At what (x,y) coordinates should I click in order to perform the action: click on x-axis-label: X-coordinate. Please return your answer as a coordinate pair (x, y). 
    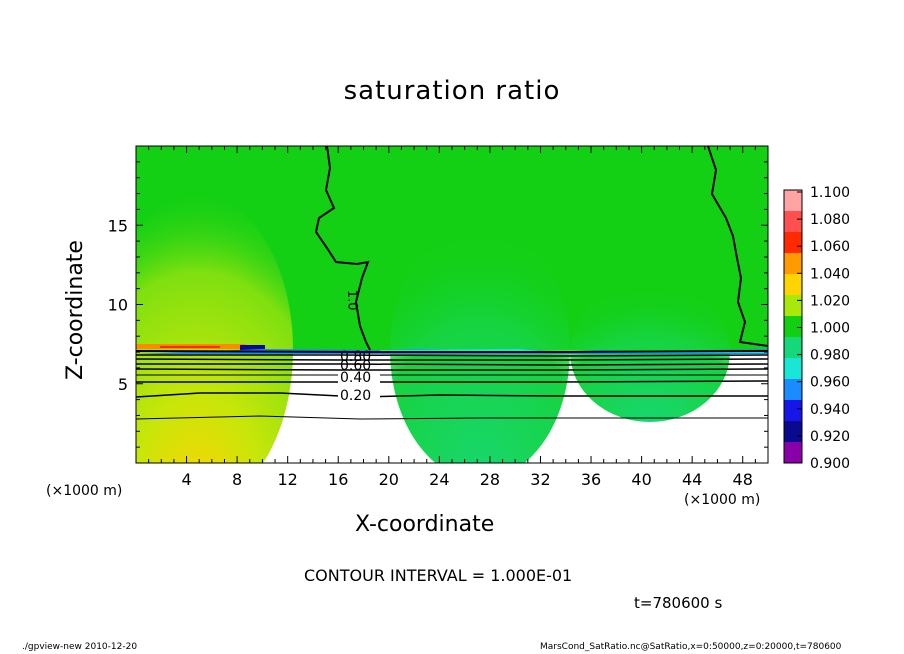
    Looking at the image, I should click on (425, 524).